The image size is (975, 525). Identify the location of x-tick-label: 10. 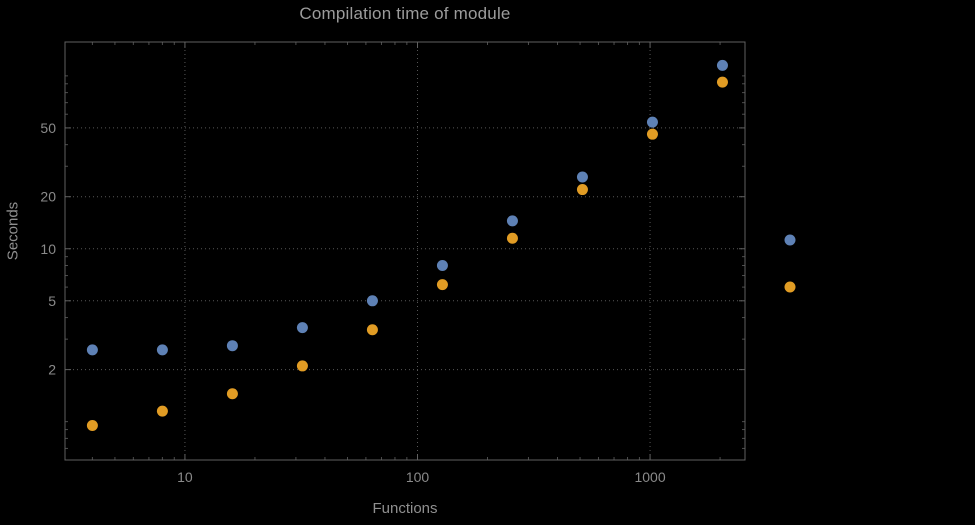
(185, 477).